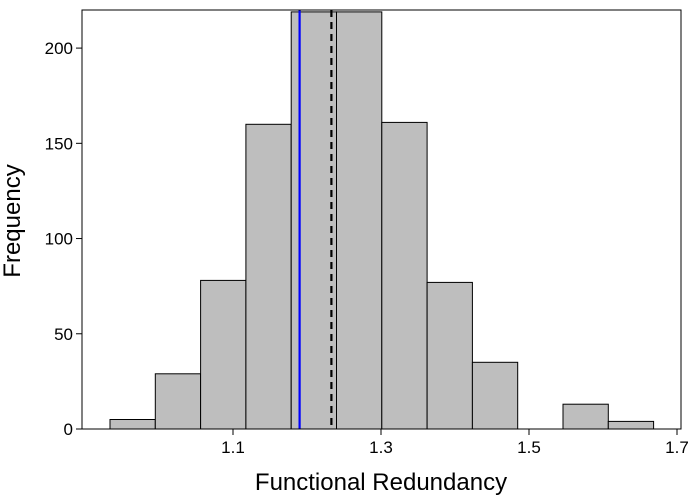 The width and height of the screenshot is (692, 500). I want to click on y-axis: 0 50 100 150 200, so click(63, 239).